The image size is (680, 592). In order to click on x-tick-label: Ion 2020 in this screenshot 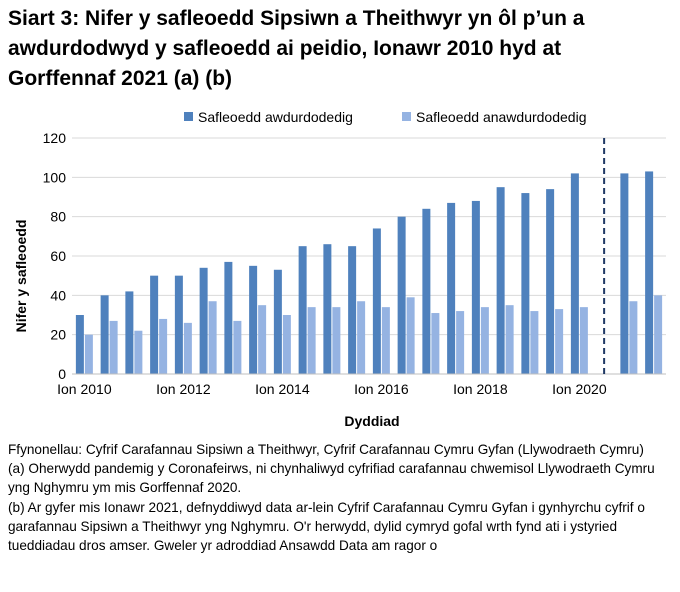, I will do `click(579, 389)`.